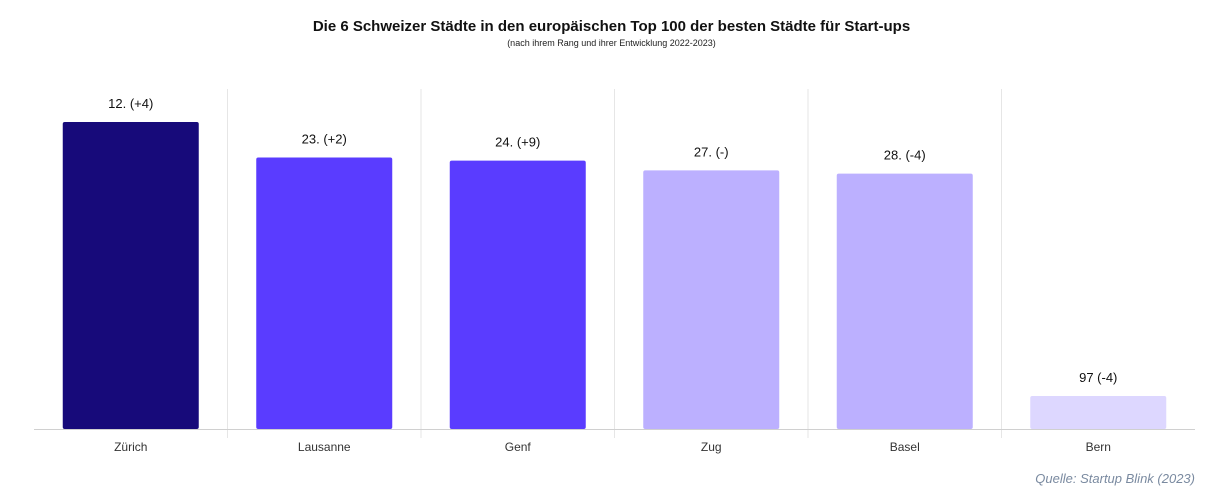 This screenshot has width=1223, height=501. Describe the element at coordinates (1098, 447) in the screenshot. I see `category-label: Bern` at that location.